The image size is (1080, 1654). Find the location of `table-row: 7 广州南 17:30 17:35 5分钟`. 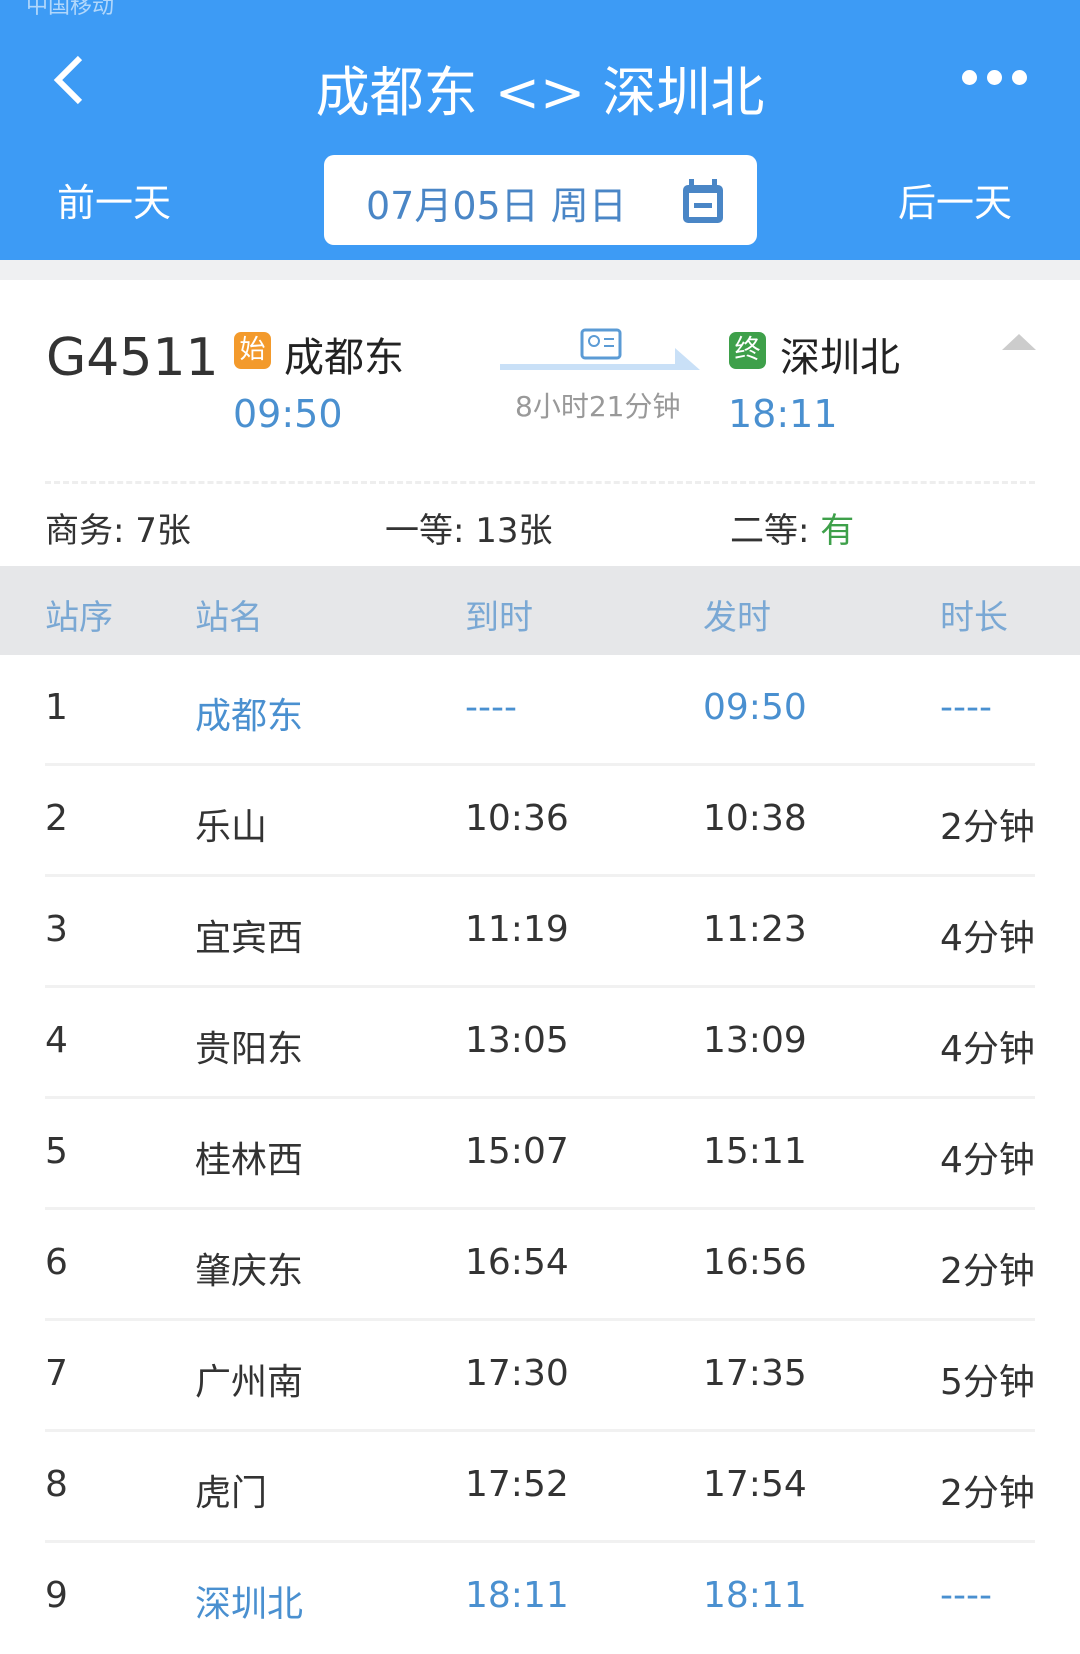

table-row: 7 广州南 17:30 17:35 5分钟 is located at coordinates (540, 1376).